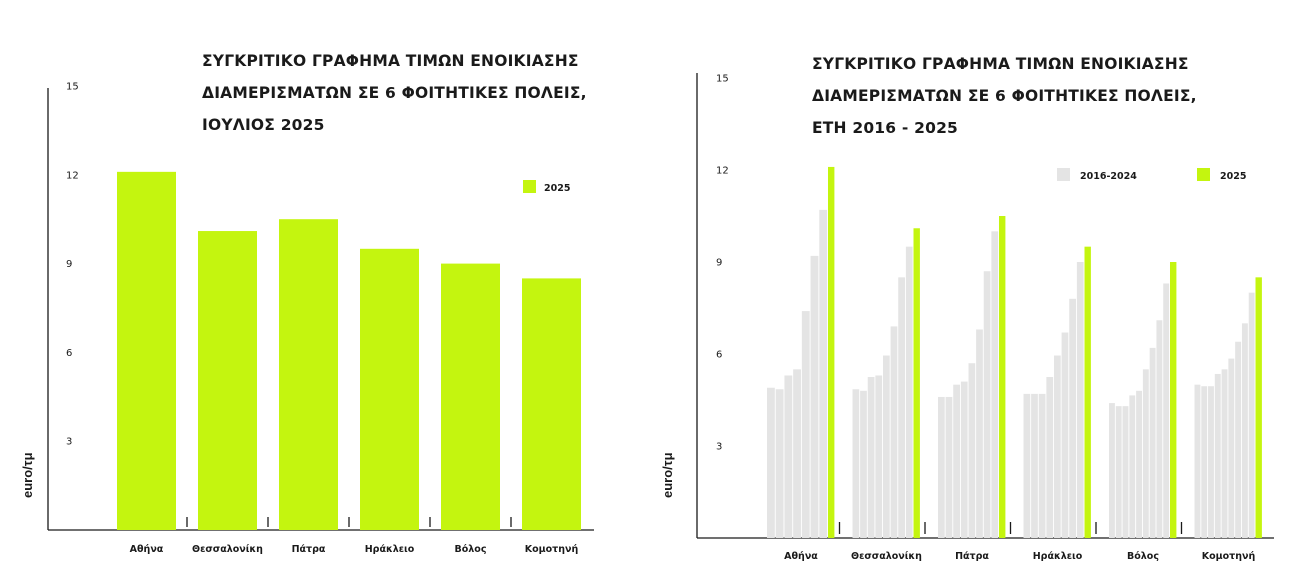  I want to click on title-line-3: ΙΟΥΛΙΟΣ 2025, so click(263, 125).